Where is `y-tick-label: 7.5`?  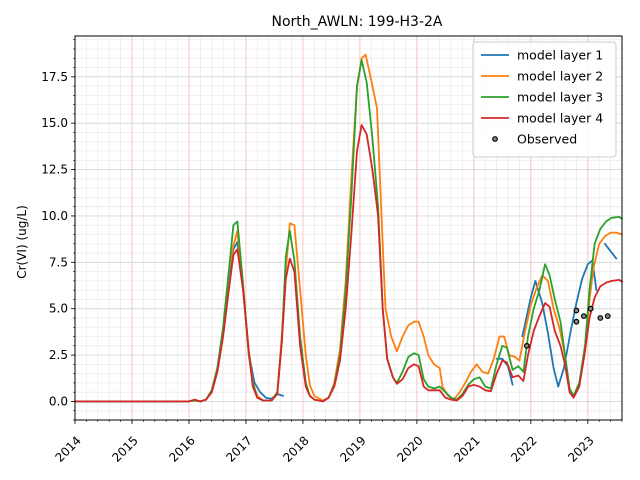 y-tick-label: 7.5 is located at coordinates (58, 262).